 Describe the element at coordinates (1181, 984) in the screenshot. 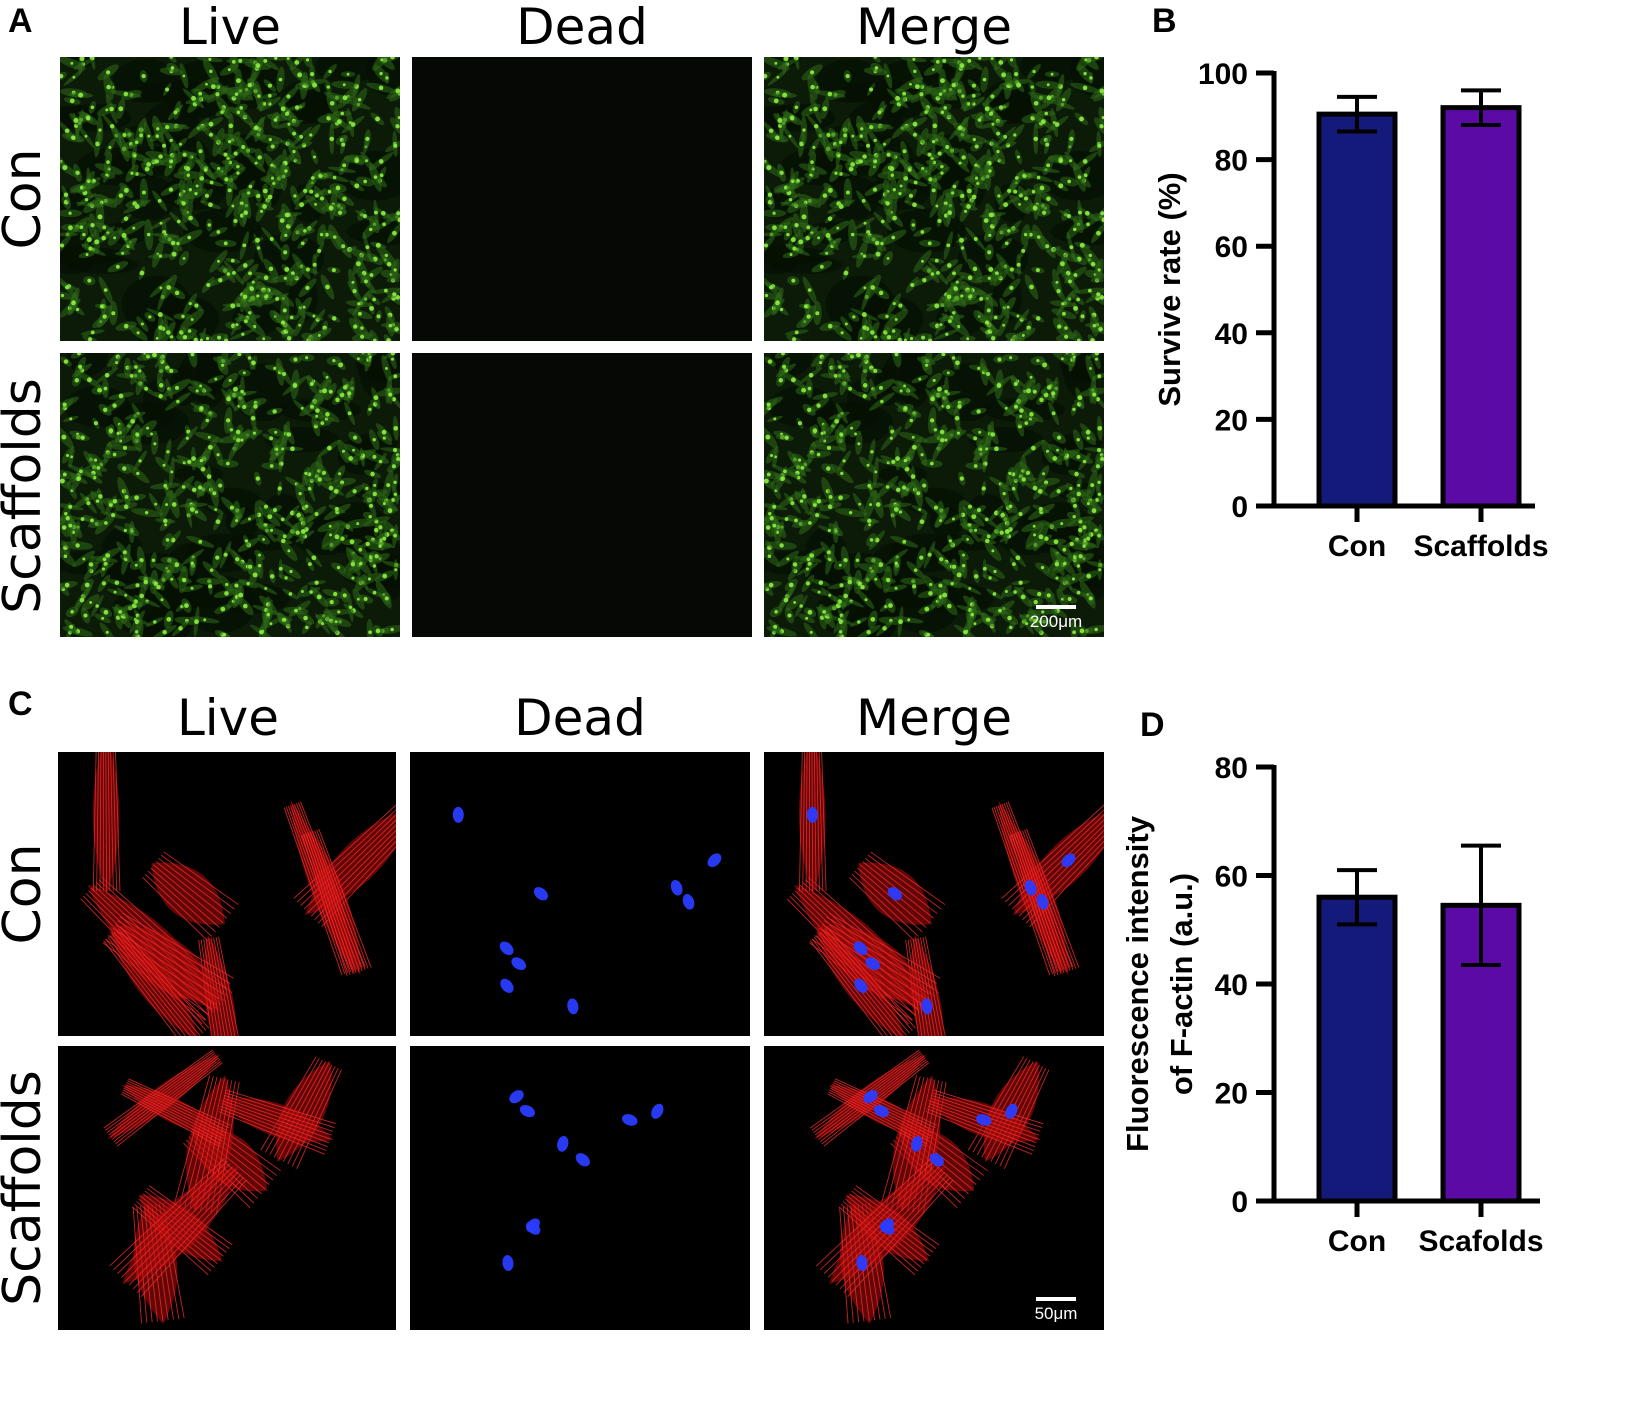

I see `y-axis-label-line: of F-actin (a.u.)` at that location.